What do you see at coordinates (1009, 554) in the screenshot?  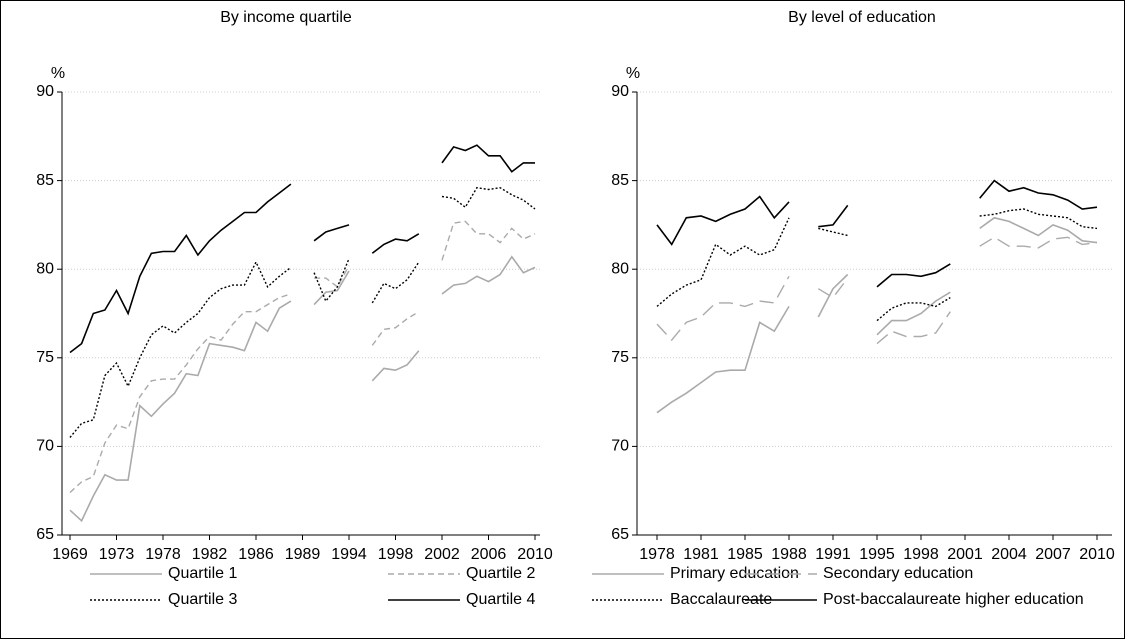 I see `x-tick-label: 2004` at bounding box center [1009, 554].